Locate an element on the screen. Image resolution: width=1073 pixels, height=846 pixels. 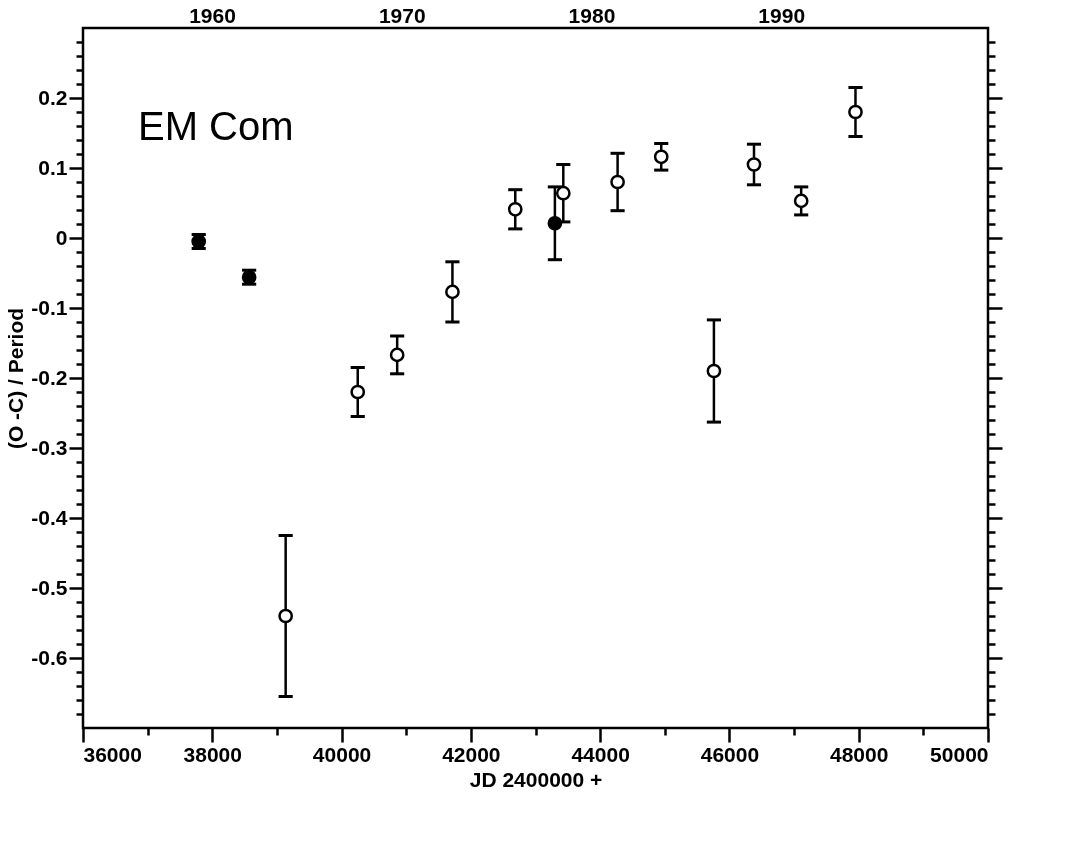
x2-tick-label: 1990 is located at coordinates (782, 15).